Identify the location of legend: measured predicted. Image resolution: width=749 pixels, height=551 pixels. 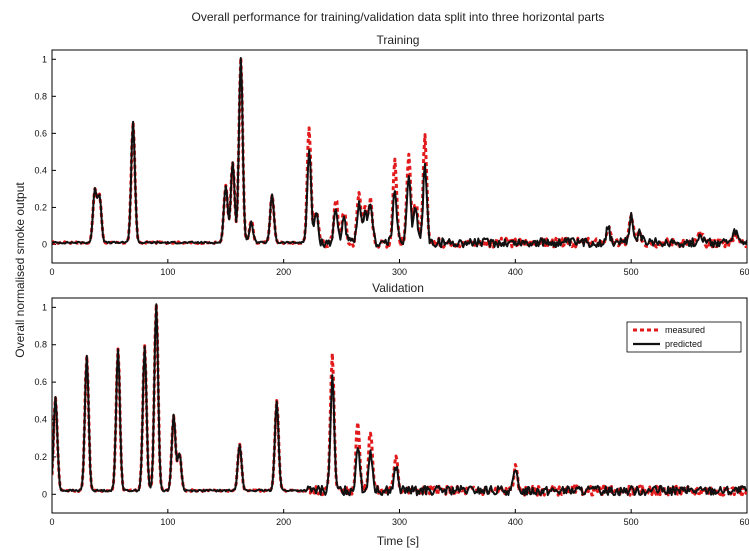
(684, 337).